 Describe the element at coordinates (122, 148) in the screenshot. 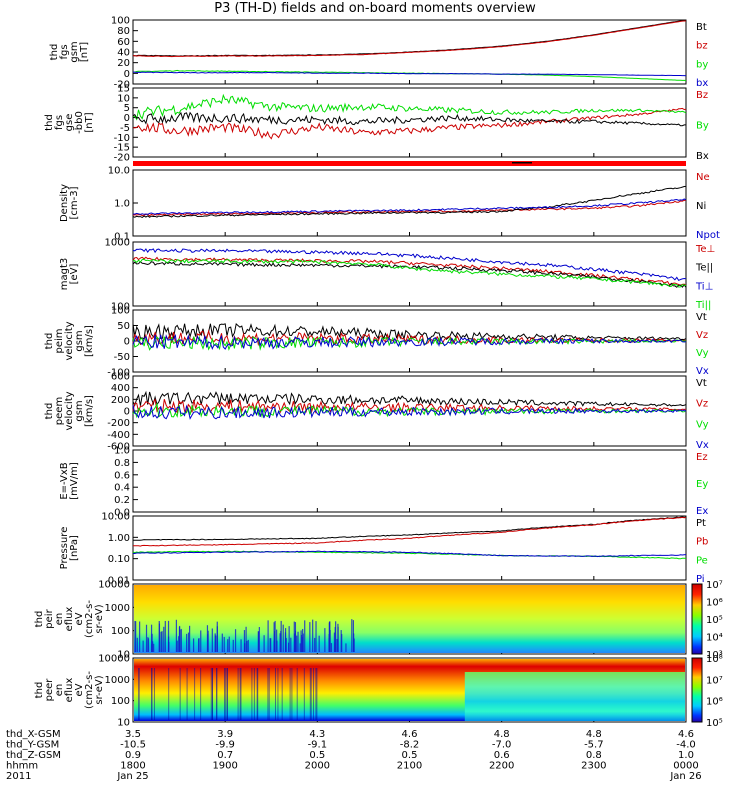

I see `y-tick-label: -15` at that location.